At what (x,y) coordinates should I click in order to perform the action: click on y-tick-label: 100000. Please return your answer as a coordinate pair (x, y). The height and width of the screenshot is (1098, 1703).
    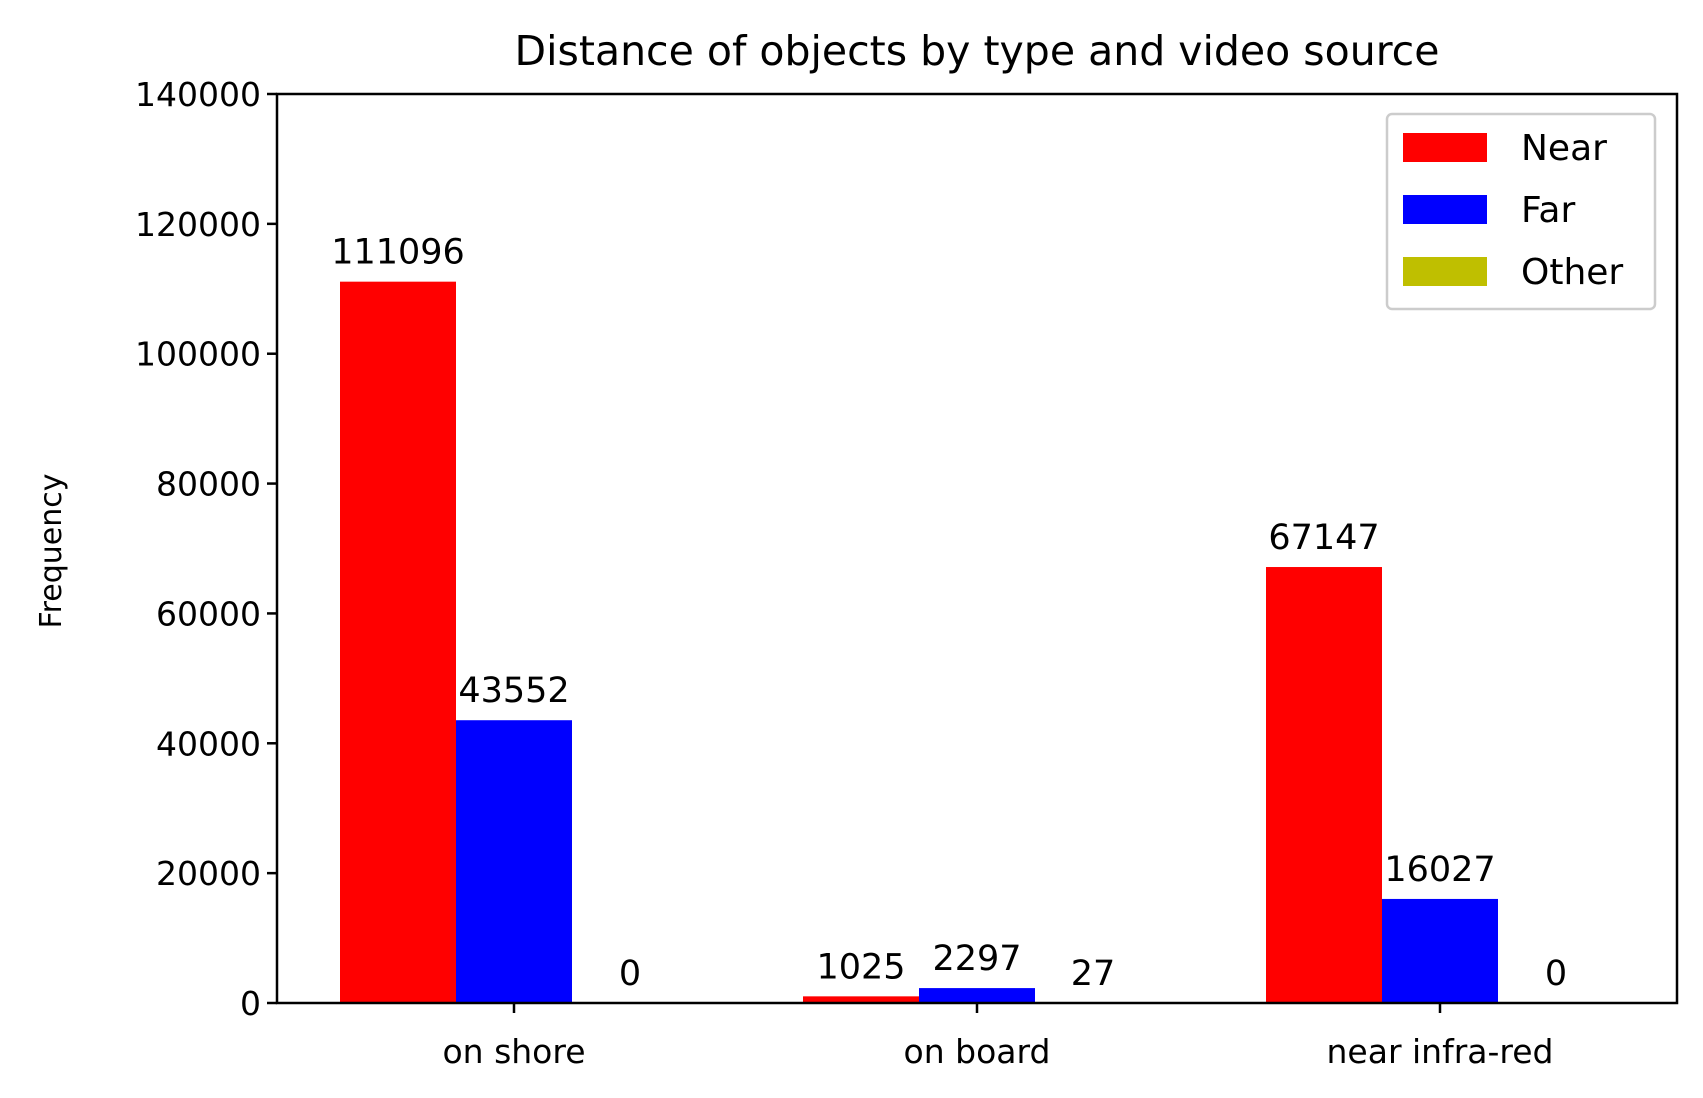
    Looking at the image, I should click on (198, 354).